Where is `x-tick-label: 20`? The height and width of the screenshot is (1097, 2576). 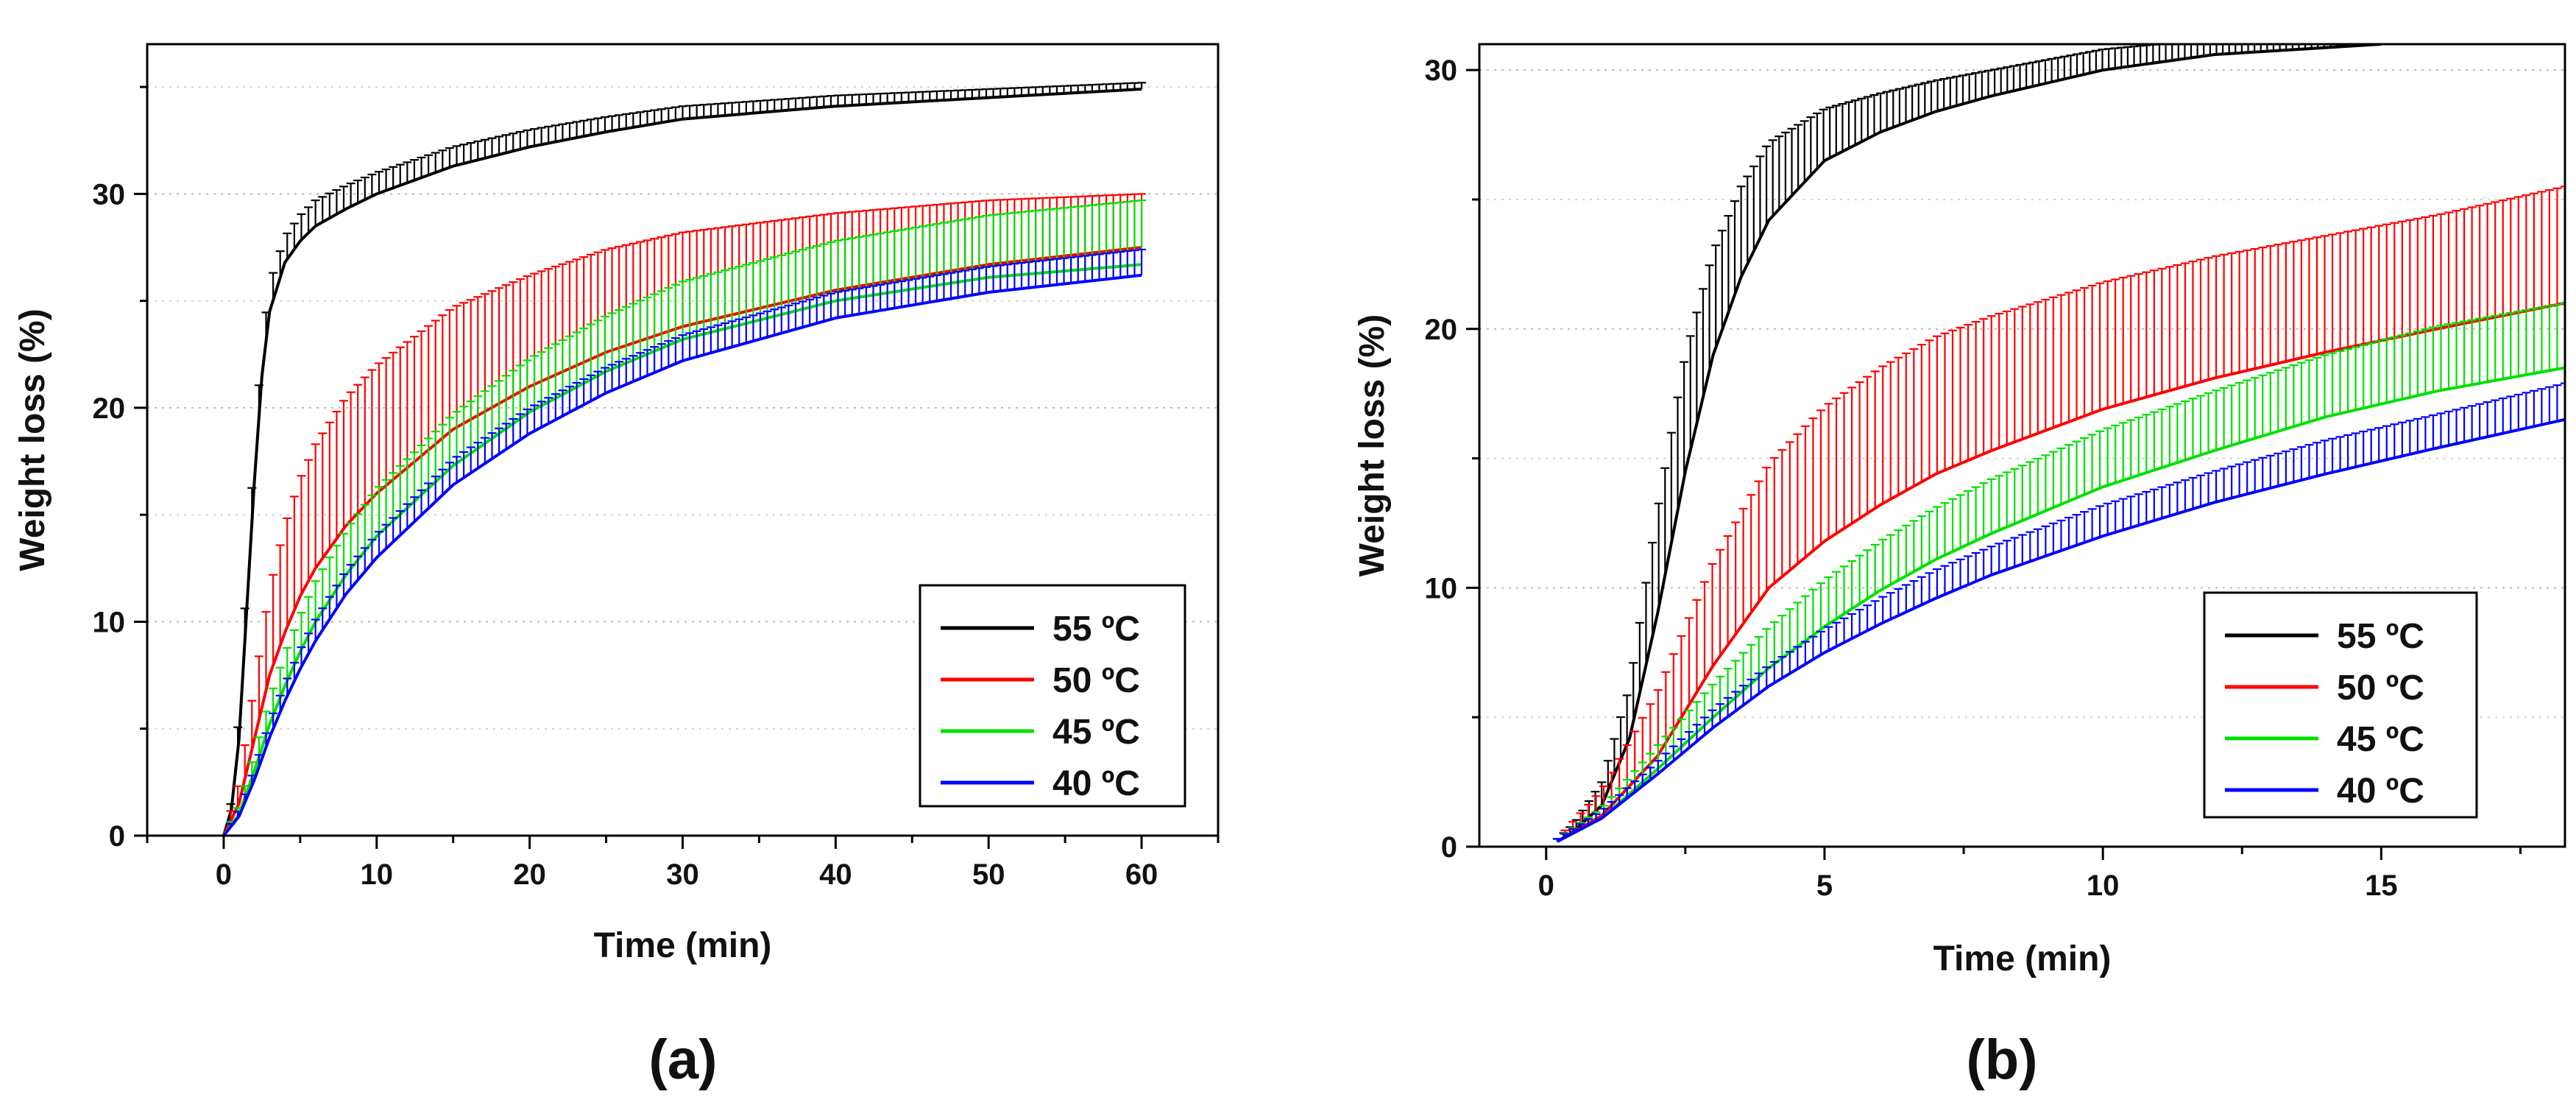 x-tick-label: 20 is located at coordinates (529, 874).